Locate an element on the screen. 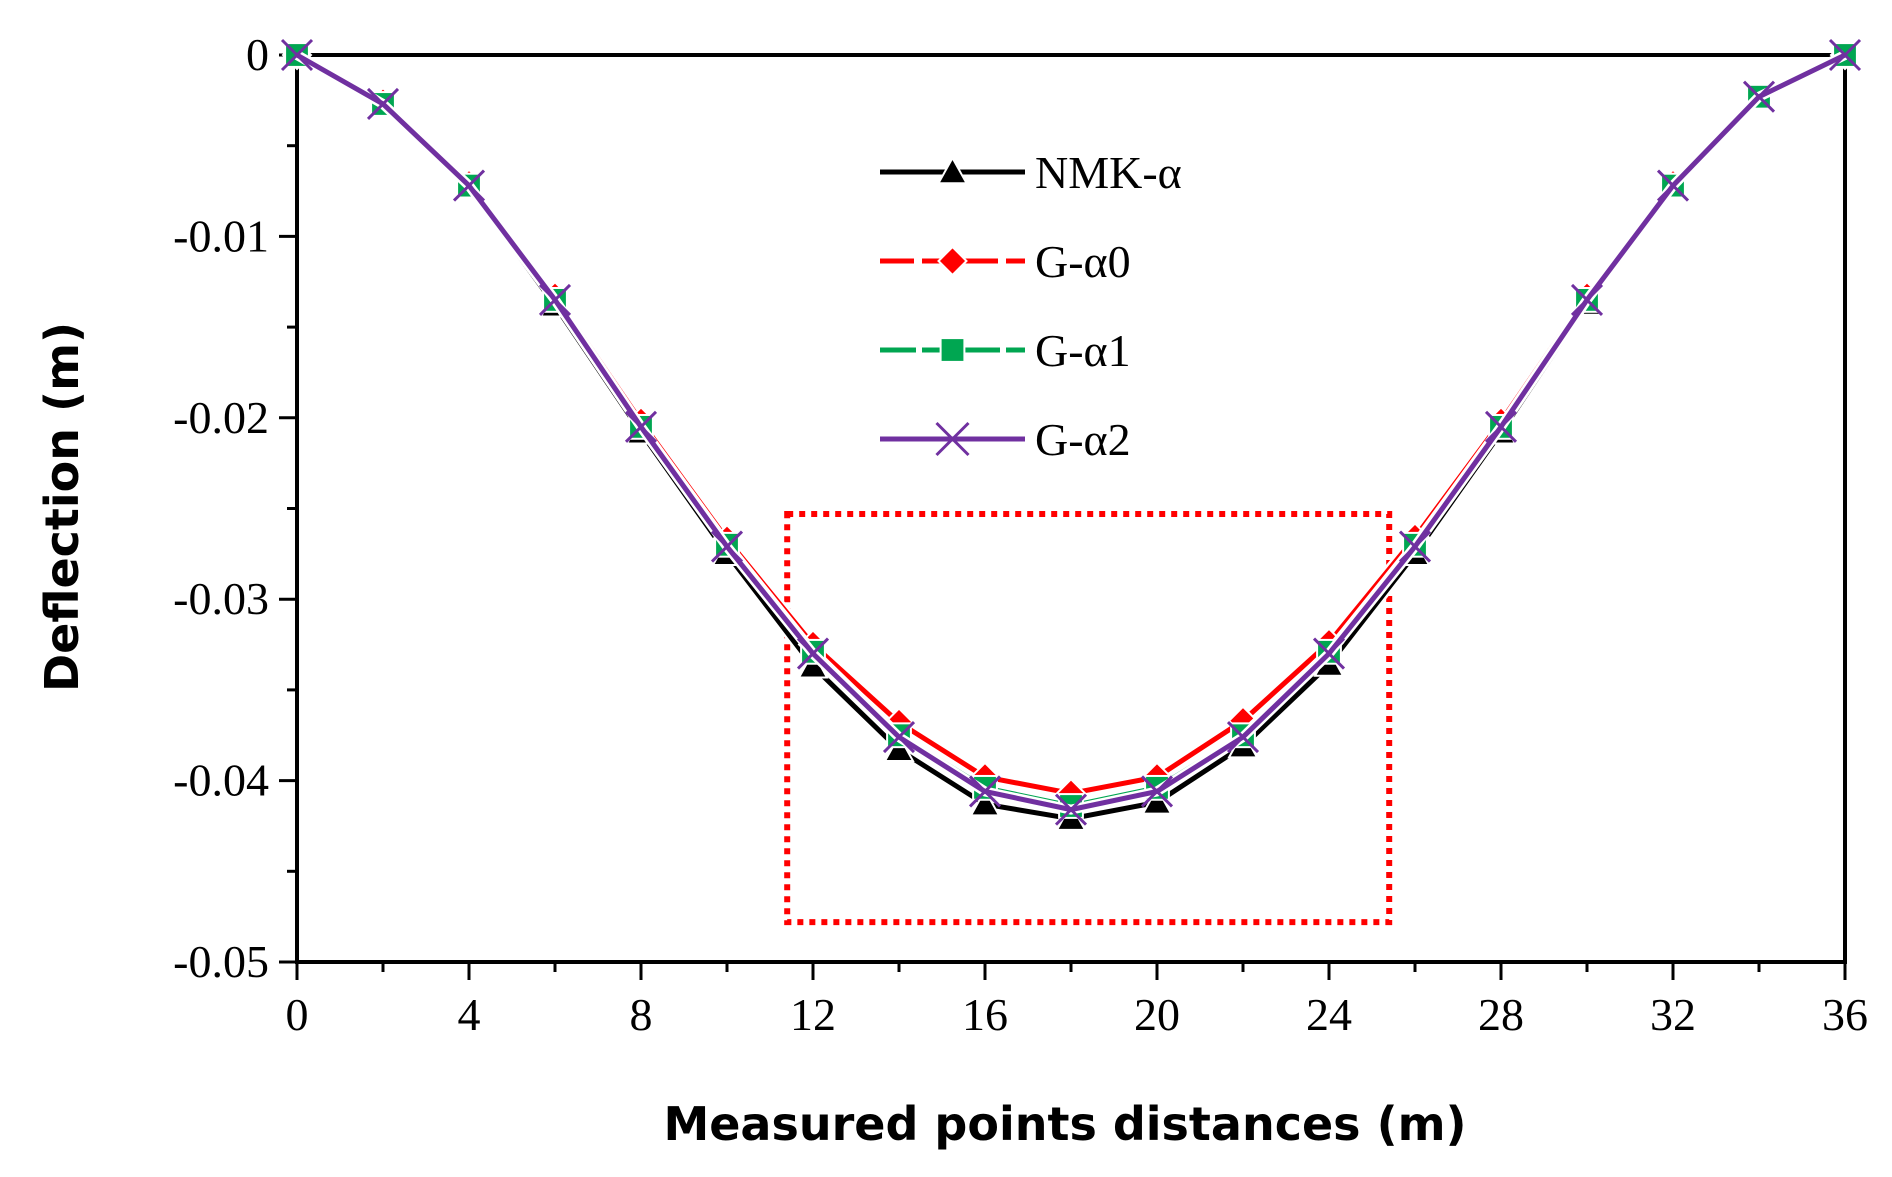 This screenshot has width=1892, height=1177. legend-label-0: NMK-α is located at coordinates (1108, 172).